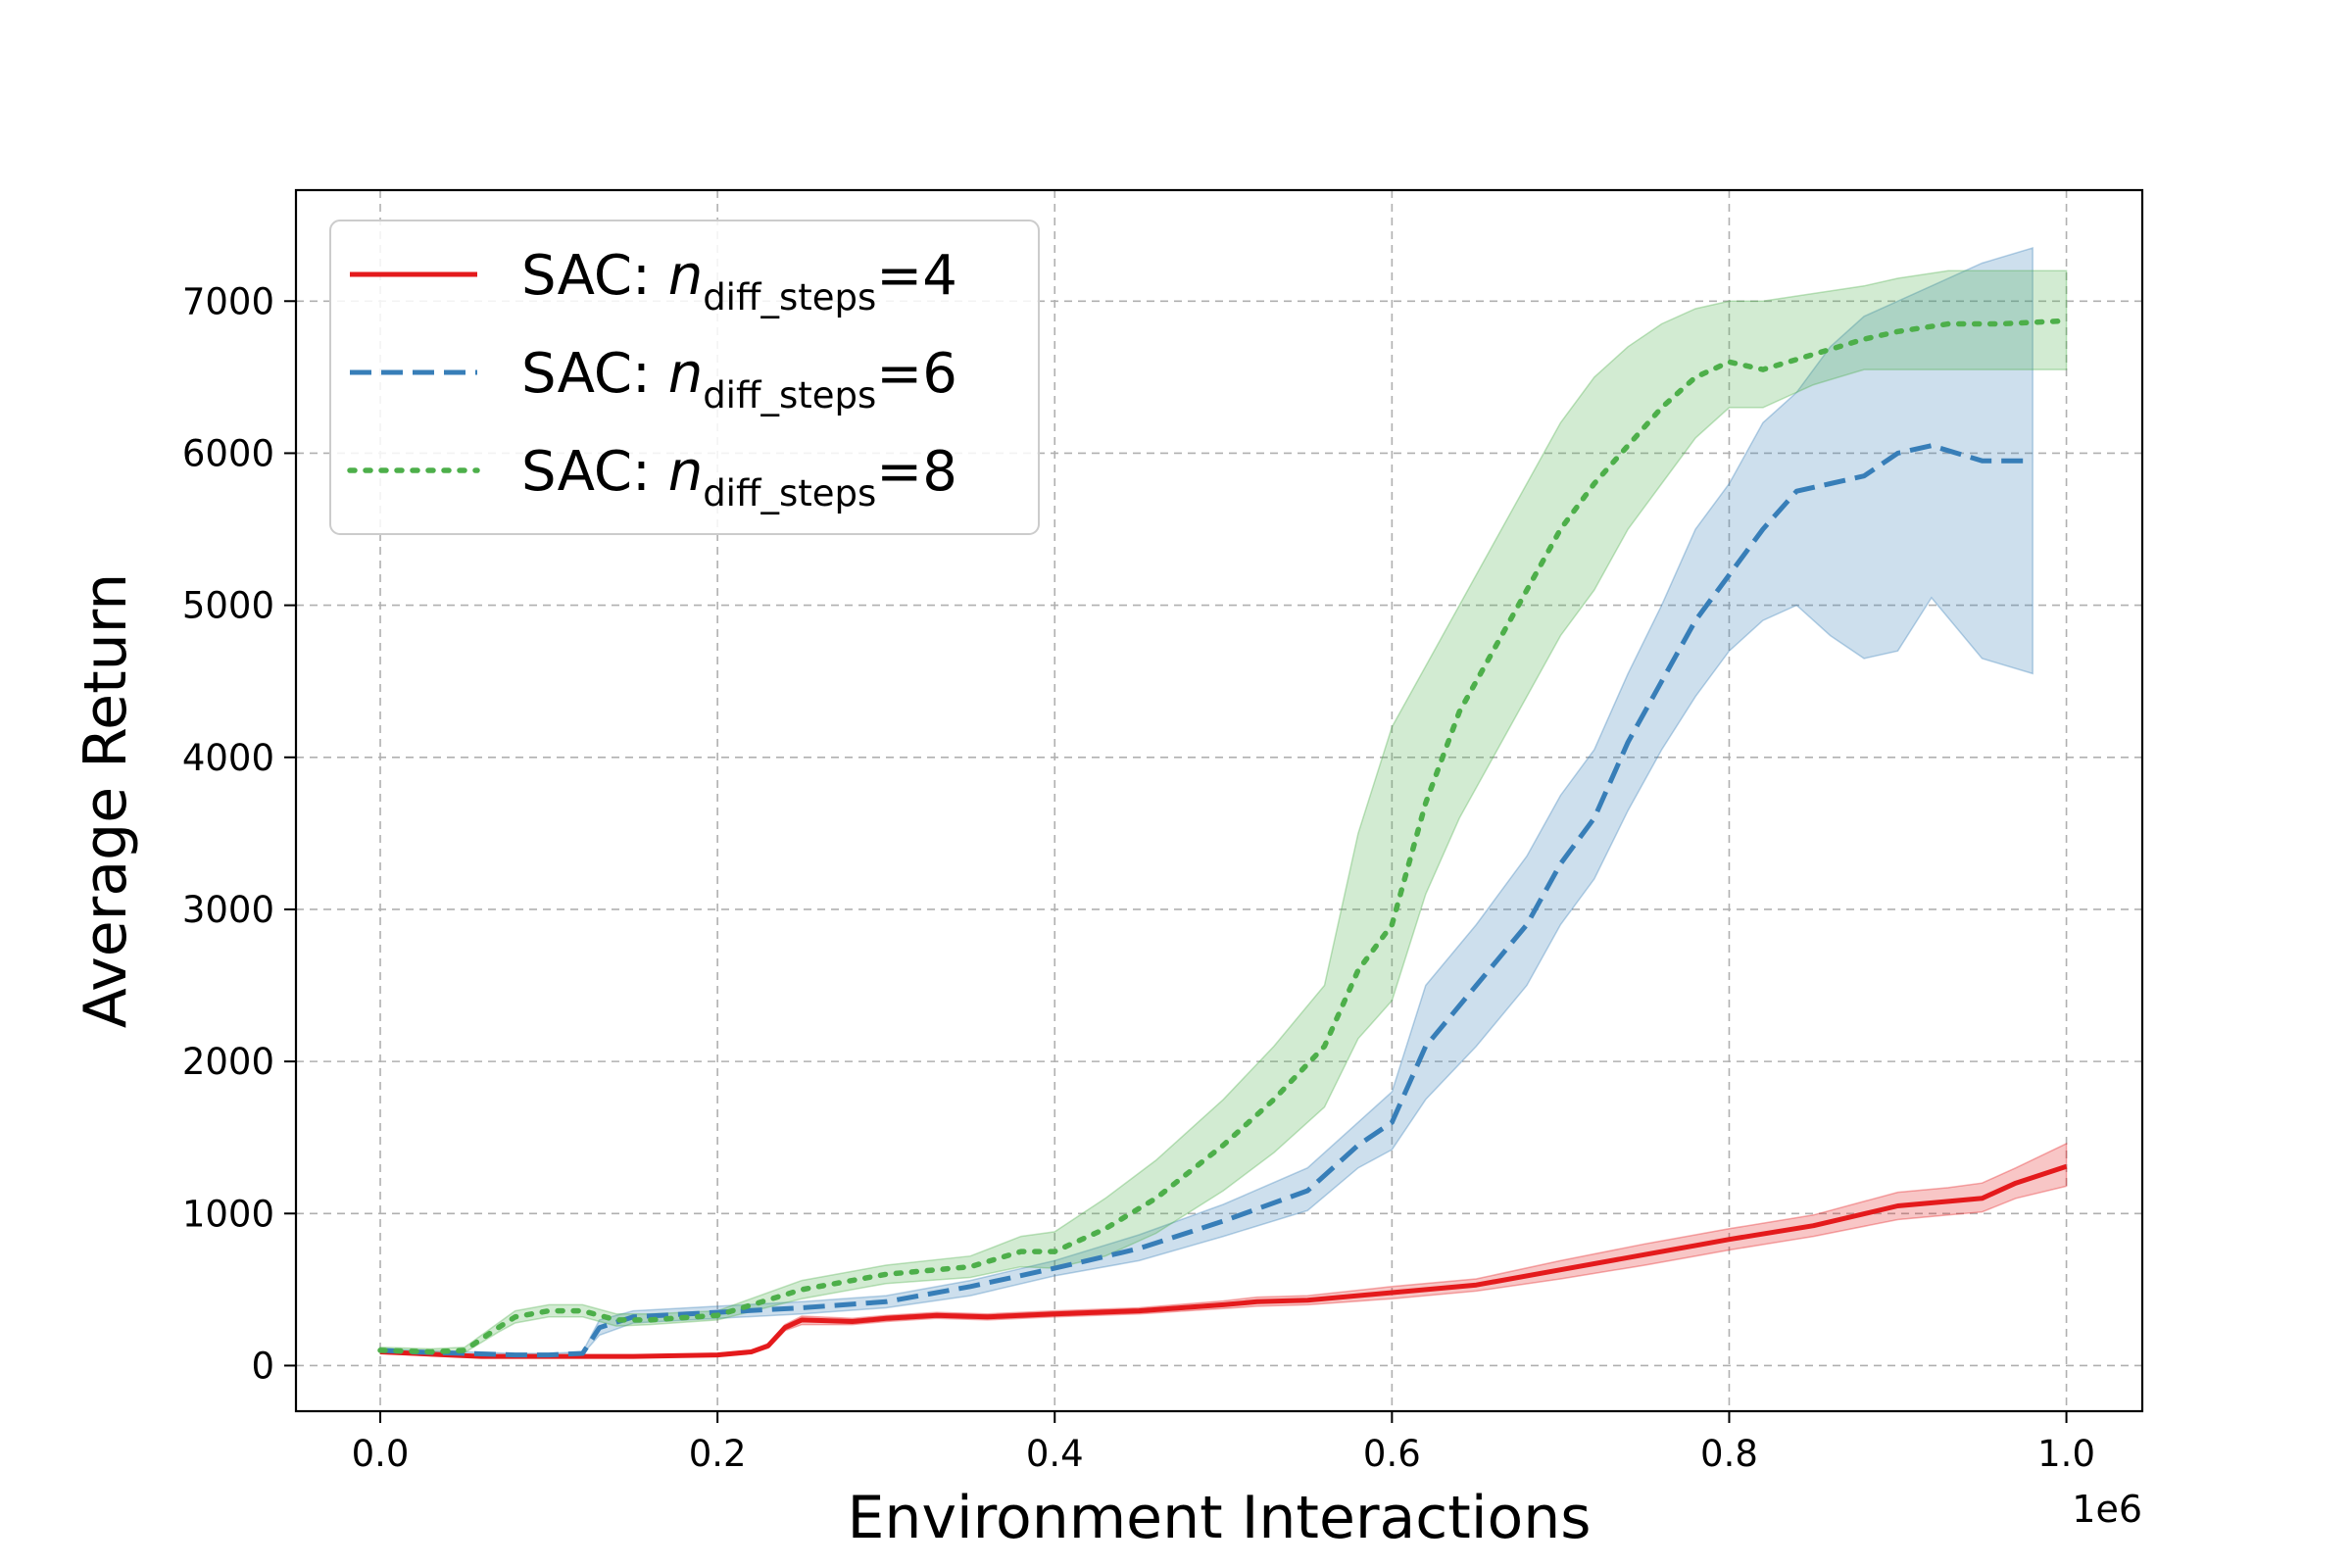 This screenshot has height=1568, width=2352. I want to click on x-tick-label: 0.0, so click(381, 1454).